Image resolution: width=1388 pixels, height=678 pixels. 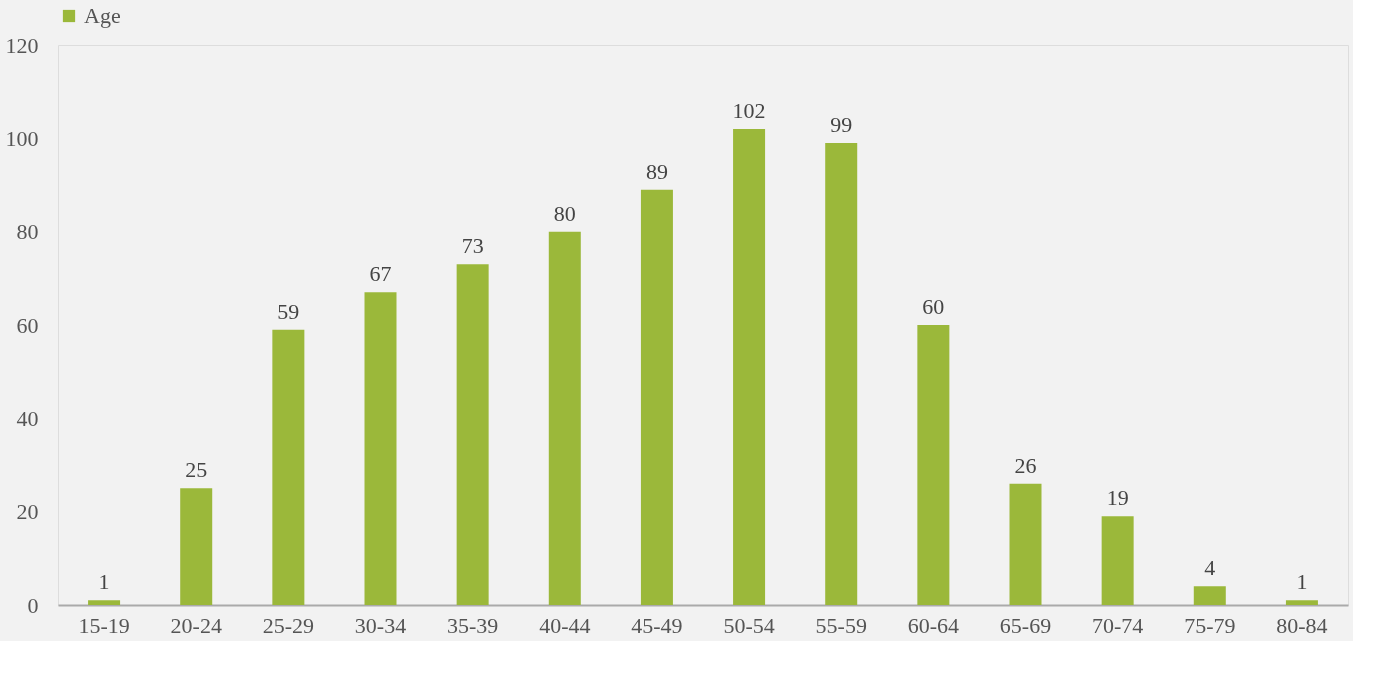 What do you see at coordinates (380, 274) in the screenshot?
I see `data-label: 67` at bounding box center [380, 274].